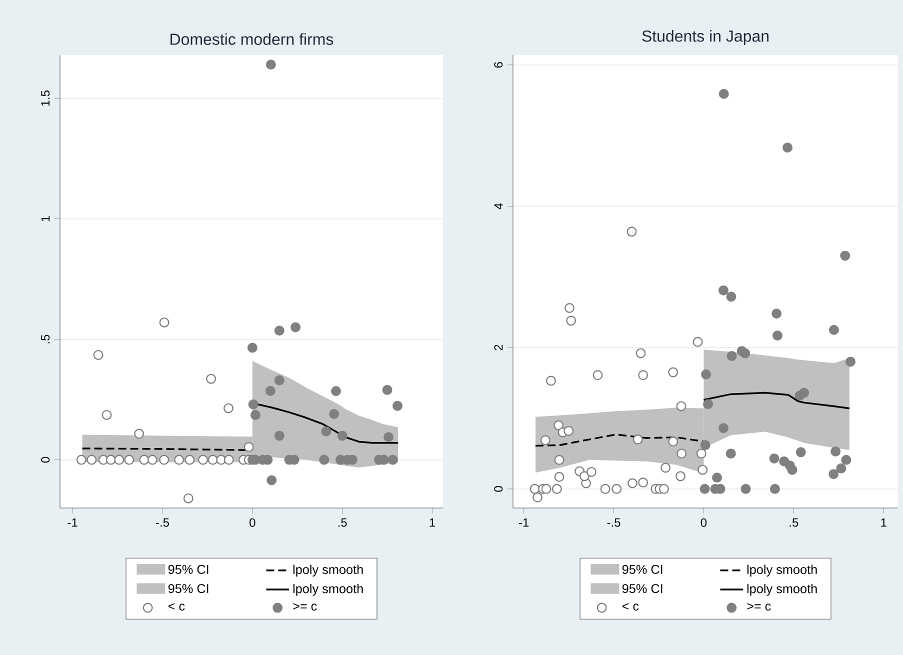 This screenshot has height=655, width=903. Describe the element at coordinates (498, 65) in the screenshot. I see `y-tick-label: 6` at that location.